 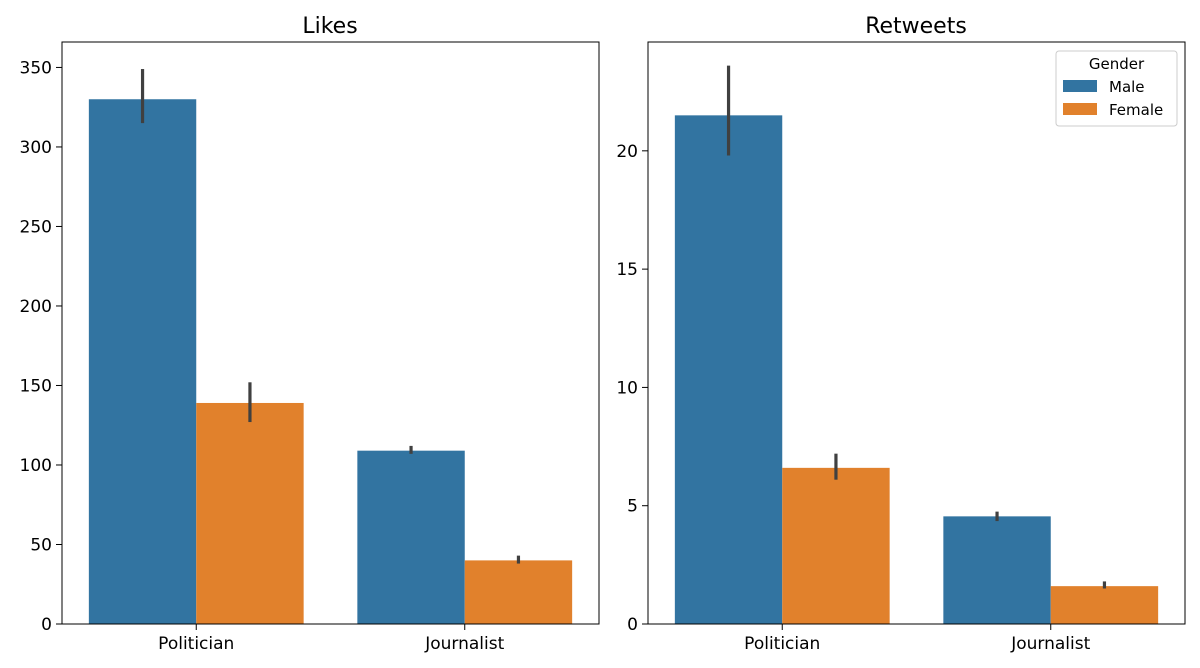 I want to click on likes-y-tick-label: 250, so click(x=36, y=227).